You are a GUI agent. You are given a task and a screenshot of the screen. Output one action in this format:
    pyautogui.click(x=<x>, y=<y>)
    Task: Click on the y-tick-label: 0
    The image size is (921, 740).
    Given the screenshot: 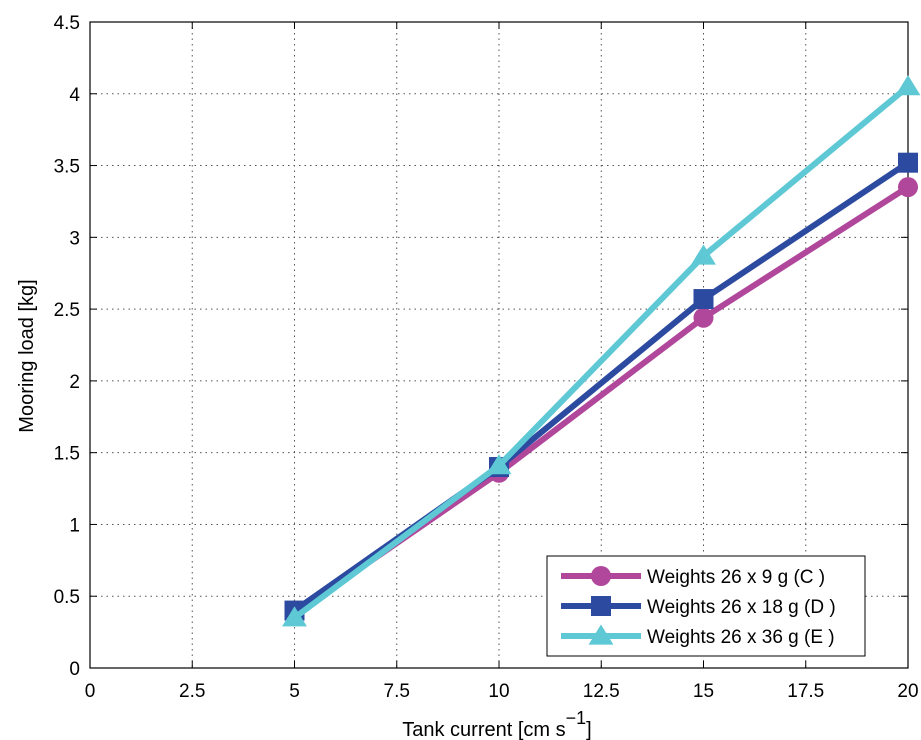 What is the action you would take?
    pyautogui.click(x=74, y=669)
    